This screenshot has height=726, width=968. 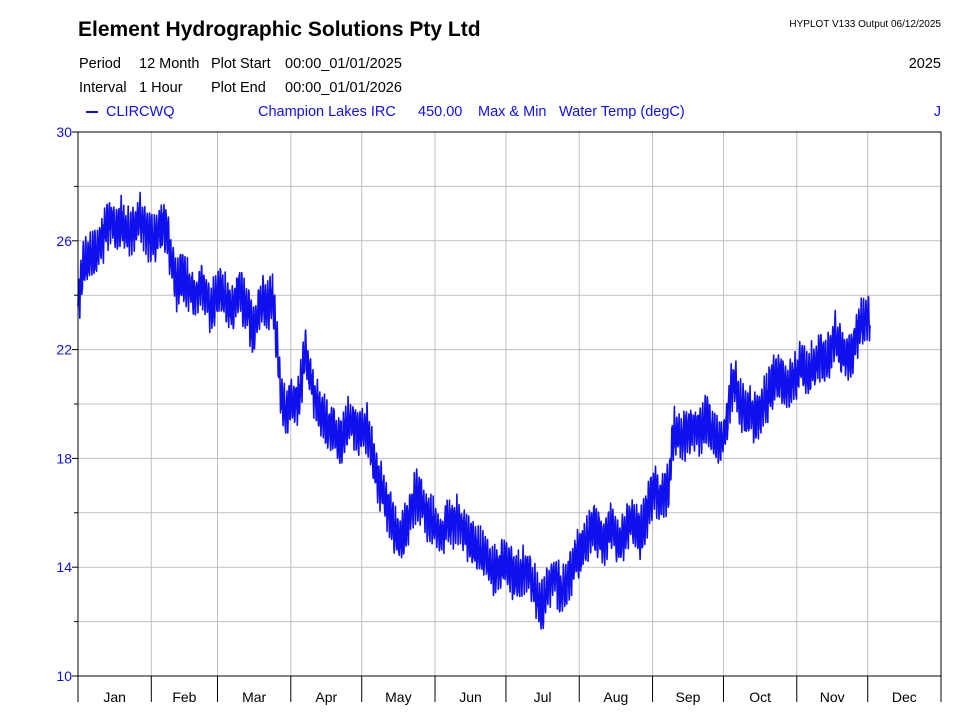 What do you see at coordinates (103, 88) in the screenshot?
I see `interval-label: Interval` at bounding box center [103, 88].